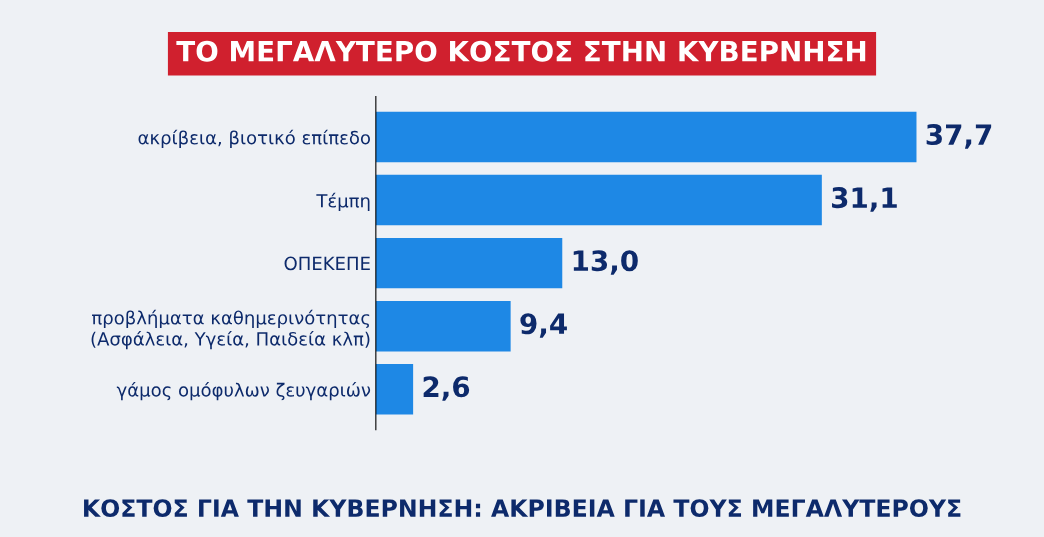 The image size is (1044, 537). Describe the element at coordinates (327, 263) in the screenshot. I see `y-tick-label: ΟΠΕΚΕΠΕ` at that location.